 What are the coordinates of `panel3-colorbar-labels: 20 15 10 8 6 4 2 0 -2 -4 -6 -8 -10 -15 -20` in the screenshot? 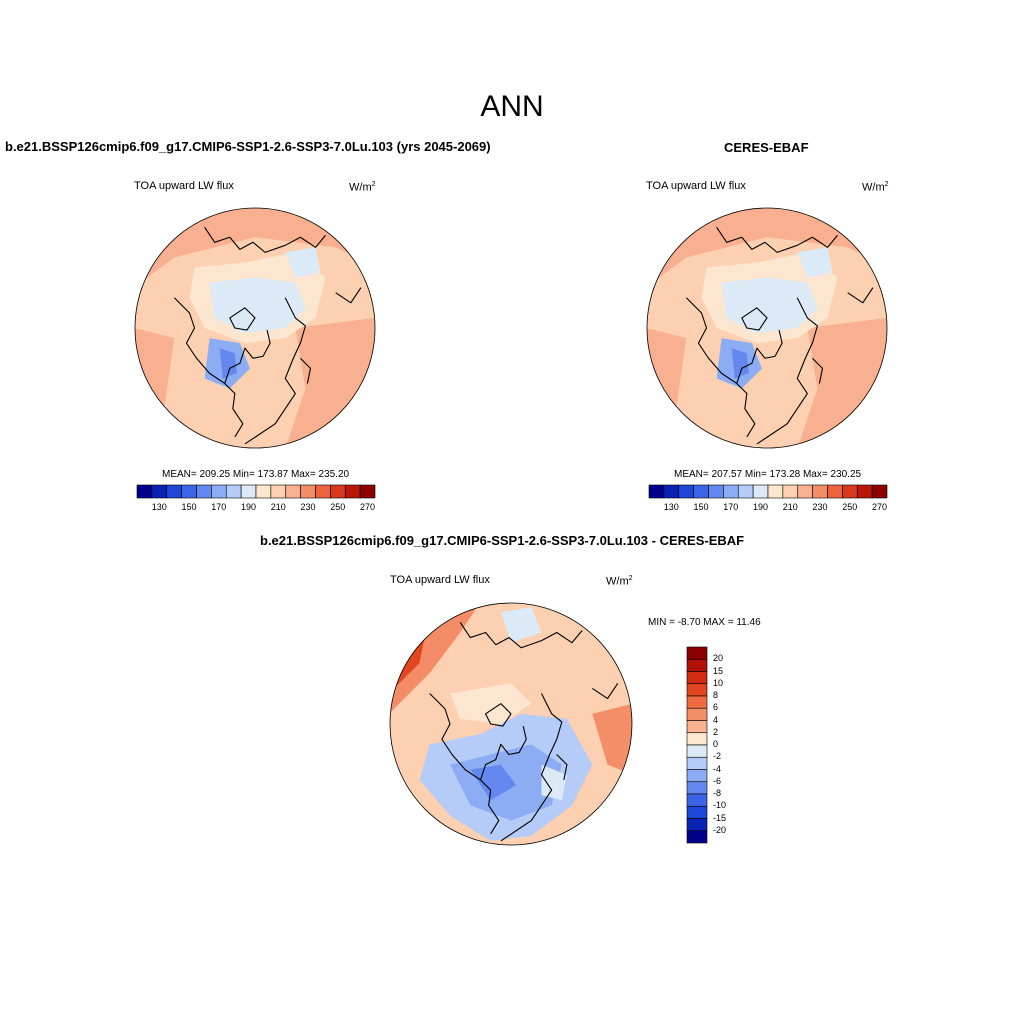 It's located at (731, 745).